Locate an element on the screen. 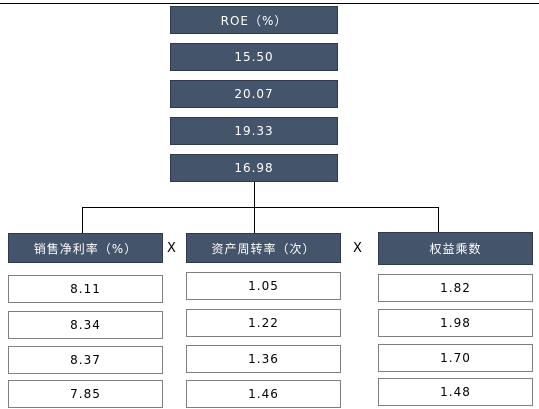  connector-left is located at coordinates (82, 220).